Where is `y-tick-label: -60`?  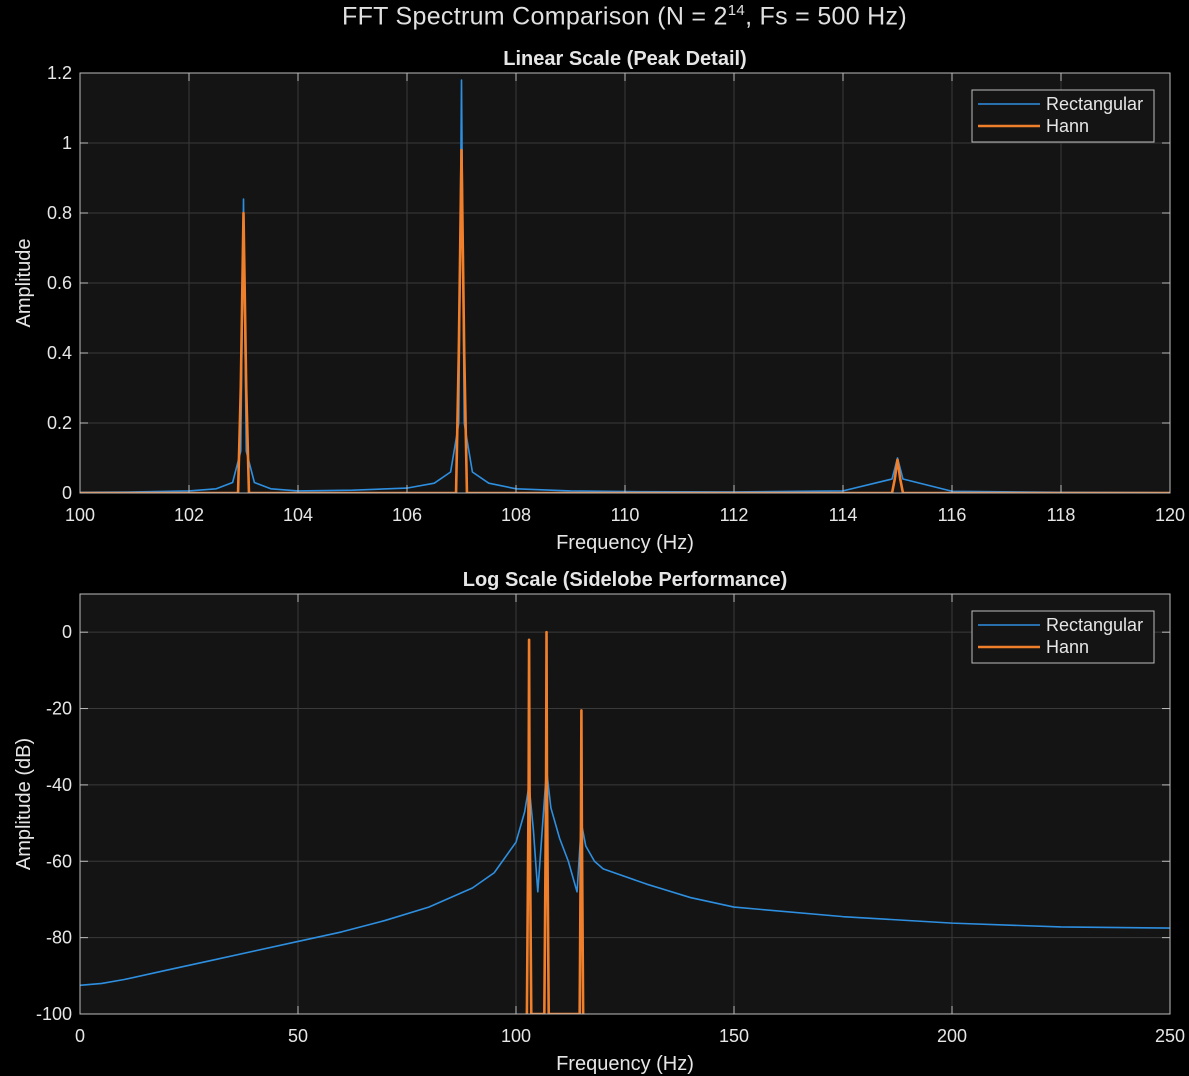 y-tick-label: -60 is located at coordinates (59, 861).